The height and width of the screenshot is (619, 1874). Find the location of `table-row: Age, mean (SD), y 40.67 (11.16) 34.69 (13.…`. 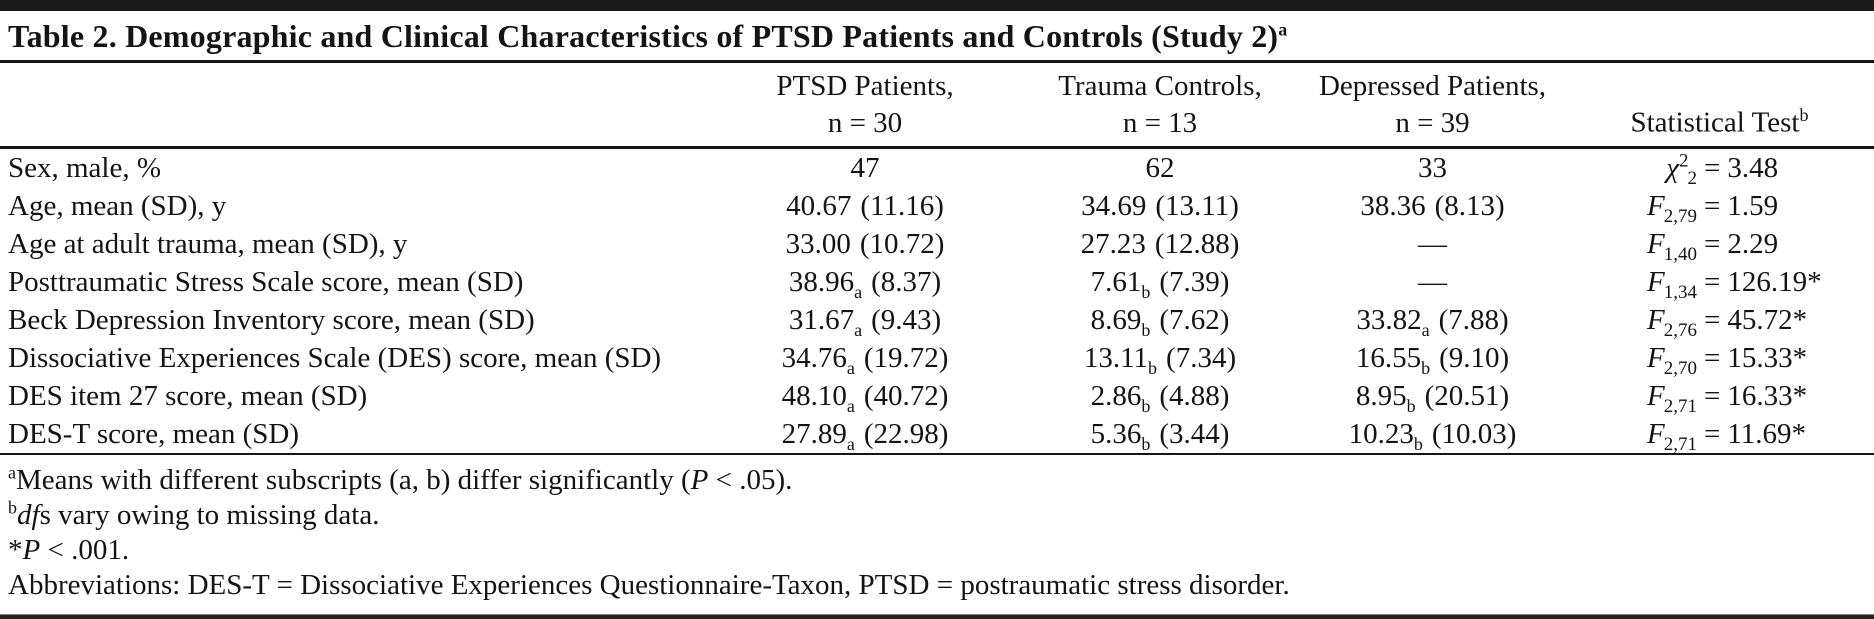

table-row: Age, mean (SD), y 40.67 (11.16) 34.69 (13.… is located at coordinates (937, 207).